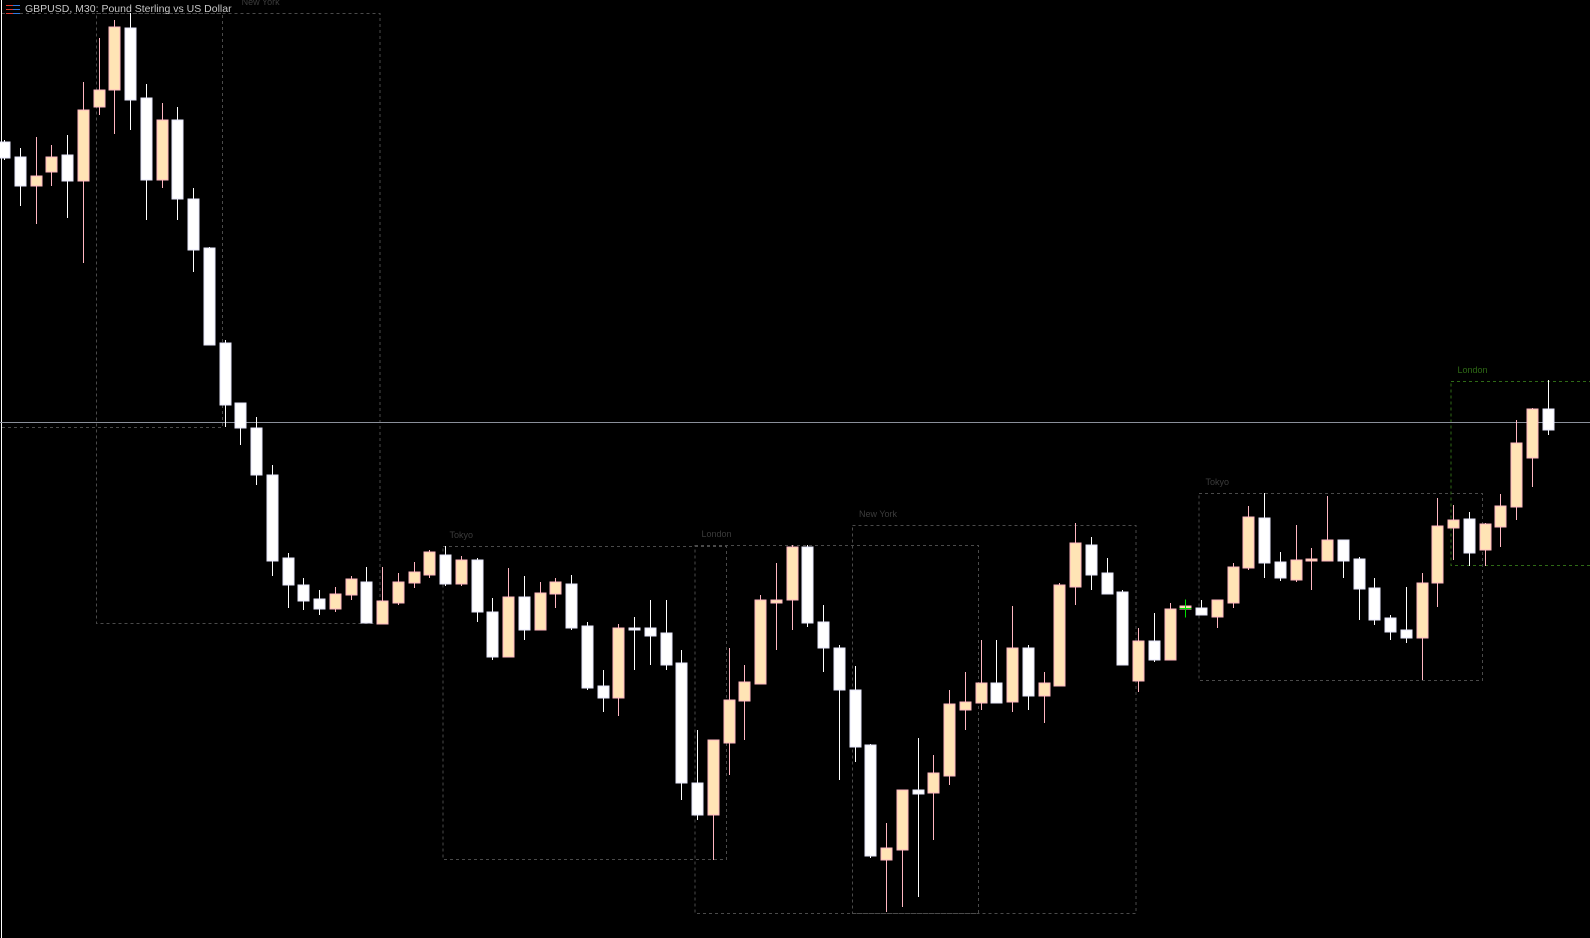 Image resolution: width=1590 pixels, height=938 pixels. What do you see at coordinates (128, 9) in the screenshot?
I see `symbol-title: GBPUSD, M30: Pound Sterling vs US Dollar` at bounding box center [128, 9].